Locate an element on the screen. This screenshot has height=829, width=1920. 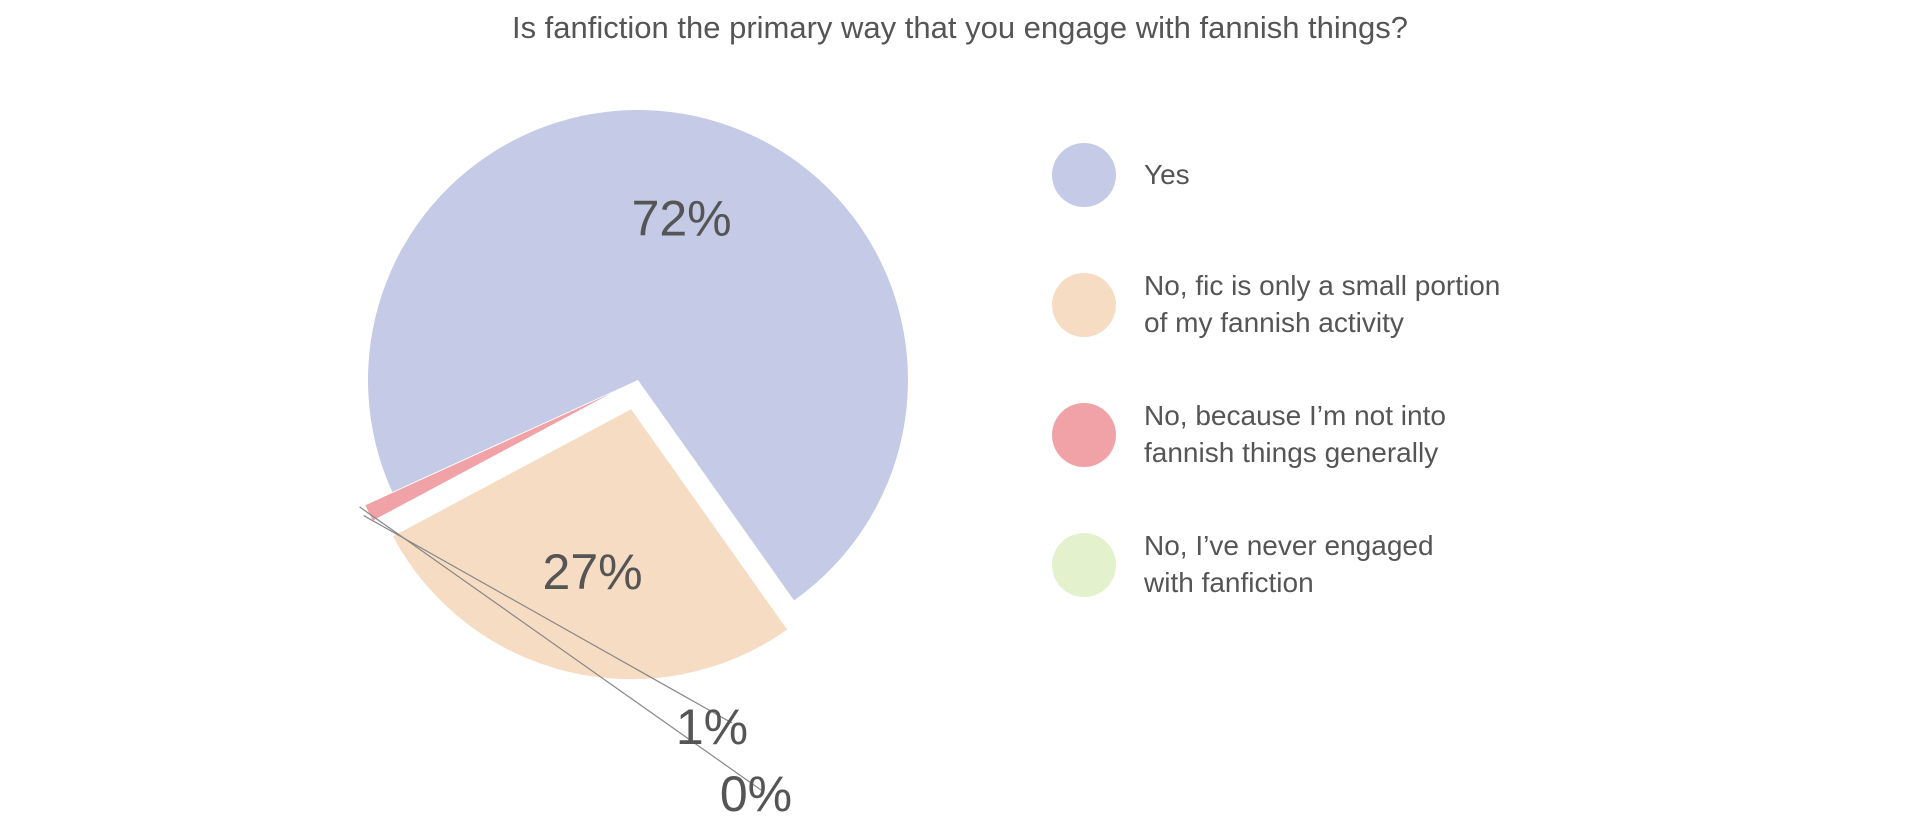
pie-label-never-engaged: 0% is located at coordinates (756, 794).